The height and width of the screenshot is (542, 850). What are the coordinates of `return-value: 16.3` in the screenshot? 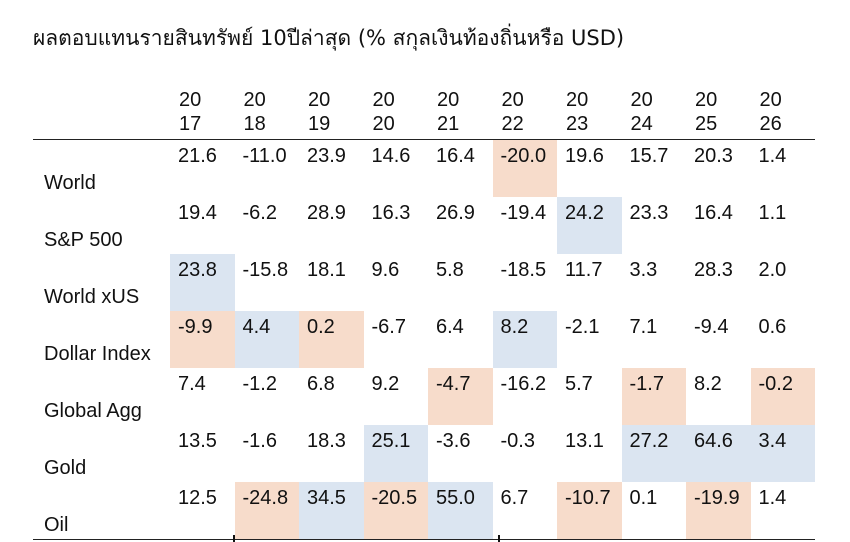 It's located at (391, 213).